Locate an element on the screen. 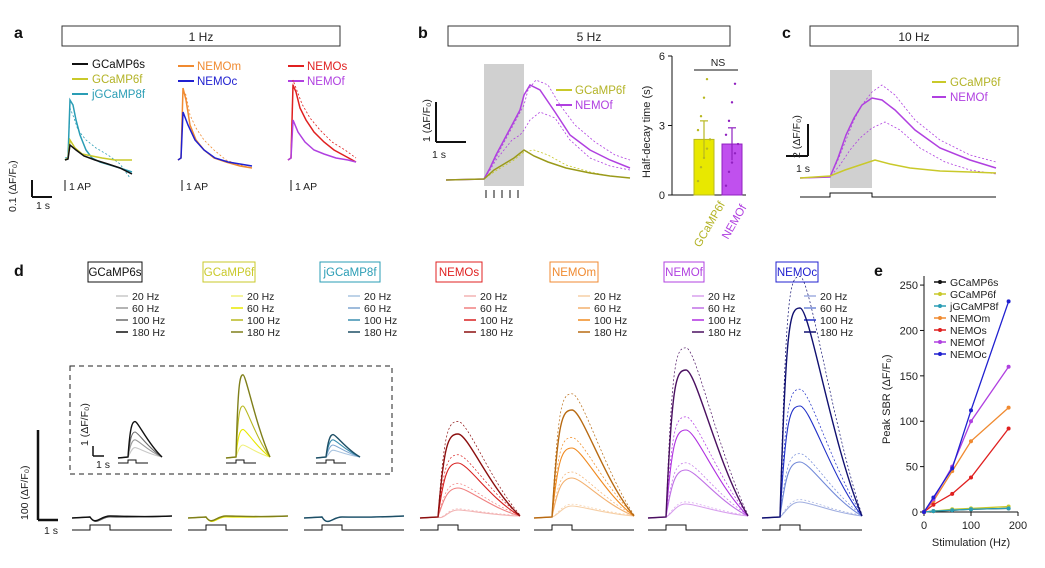  panel-b-scale-y: 1 (ΔF/F₀) is located at coordinates (427, 120).